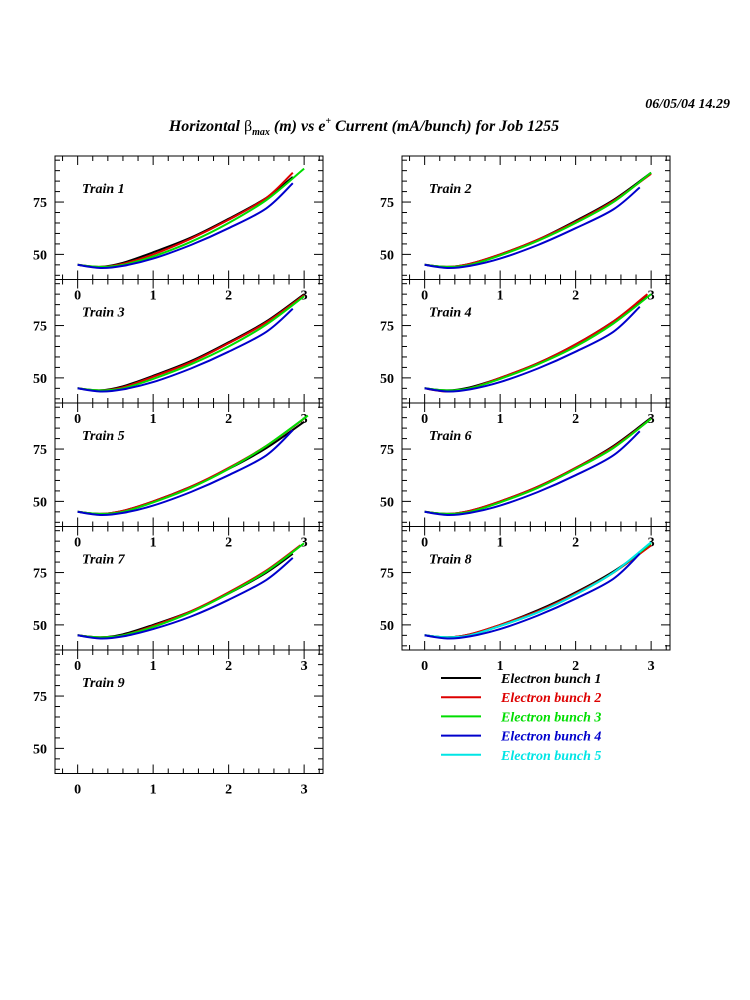 Image resolution: width=750 pixels, height=1000 pixels. What do you see at coordinates (450, 313) in the screenshot?
I see `panel-label: Train 4` at bounding box center [450, 313].